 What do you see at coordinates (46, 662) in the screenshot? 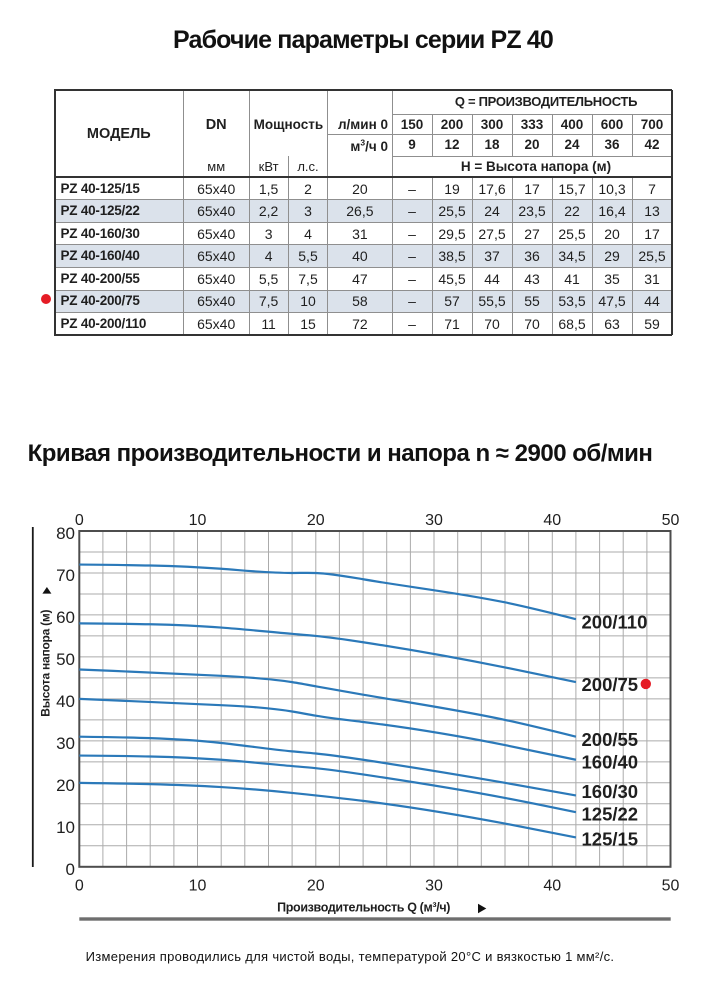
I see `svg-text: Высота напора (м)` at bounding box center [46, 662].